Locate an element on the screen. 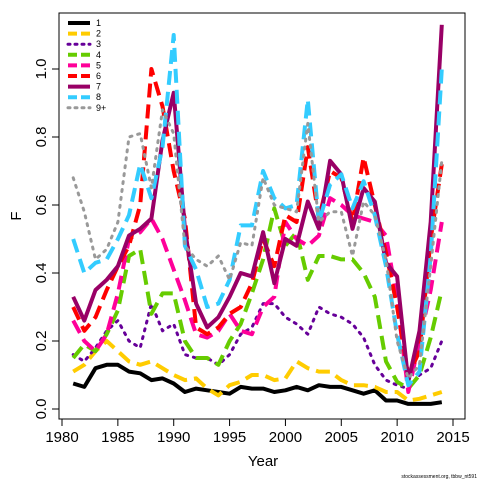  footnote: stockassessment.org, tbbw_nt591 is located at coordinates (439, 477).